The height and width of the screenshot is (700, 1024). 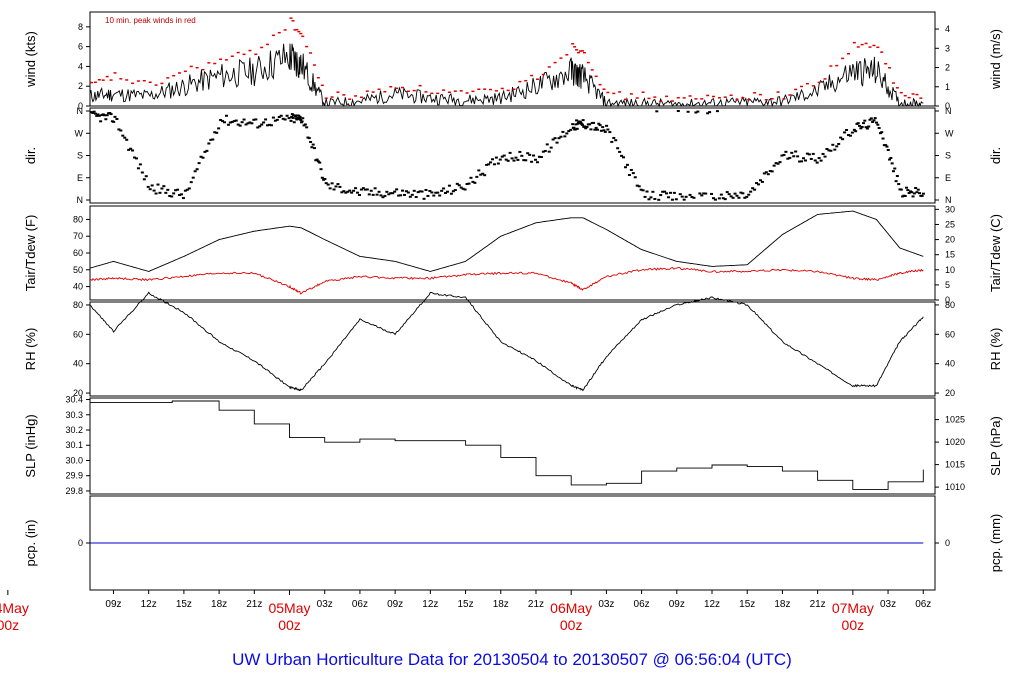 What do you see at coordinates (947, 48) in the screenshot?
I see `y-right-tick-label: 3` at bounding box center [947, 48].